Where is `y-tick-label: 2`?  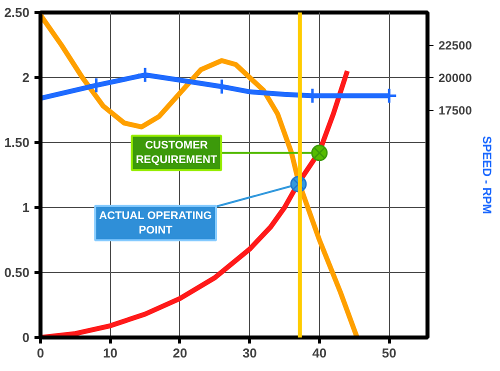 y-tick-label: 2 is located at coordinates (26, 77).